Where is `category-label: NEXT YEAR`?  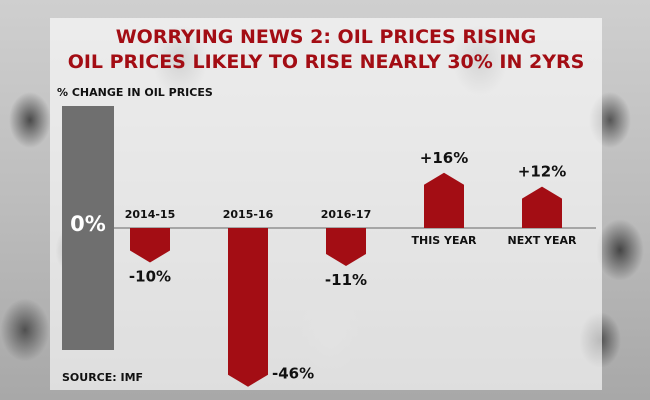 category-label: NEXT YEAR is located at coordinates (543, 240).